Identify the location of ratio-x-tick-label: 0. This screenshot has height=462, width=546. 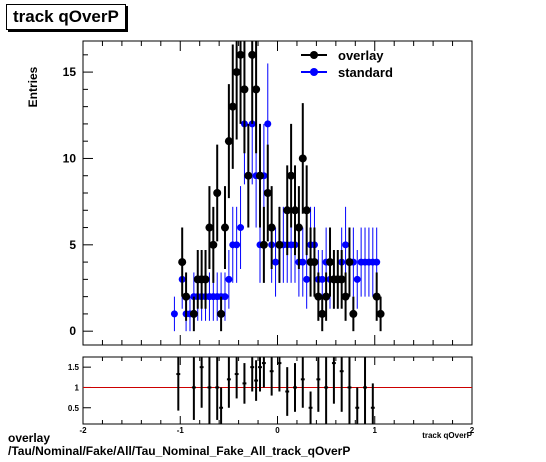
(277, 430).